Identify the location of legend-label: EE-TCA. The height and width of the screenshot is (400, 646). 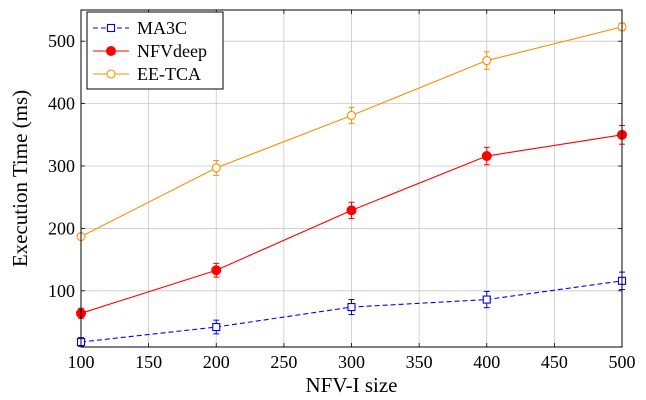
(169, 74).